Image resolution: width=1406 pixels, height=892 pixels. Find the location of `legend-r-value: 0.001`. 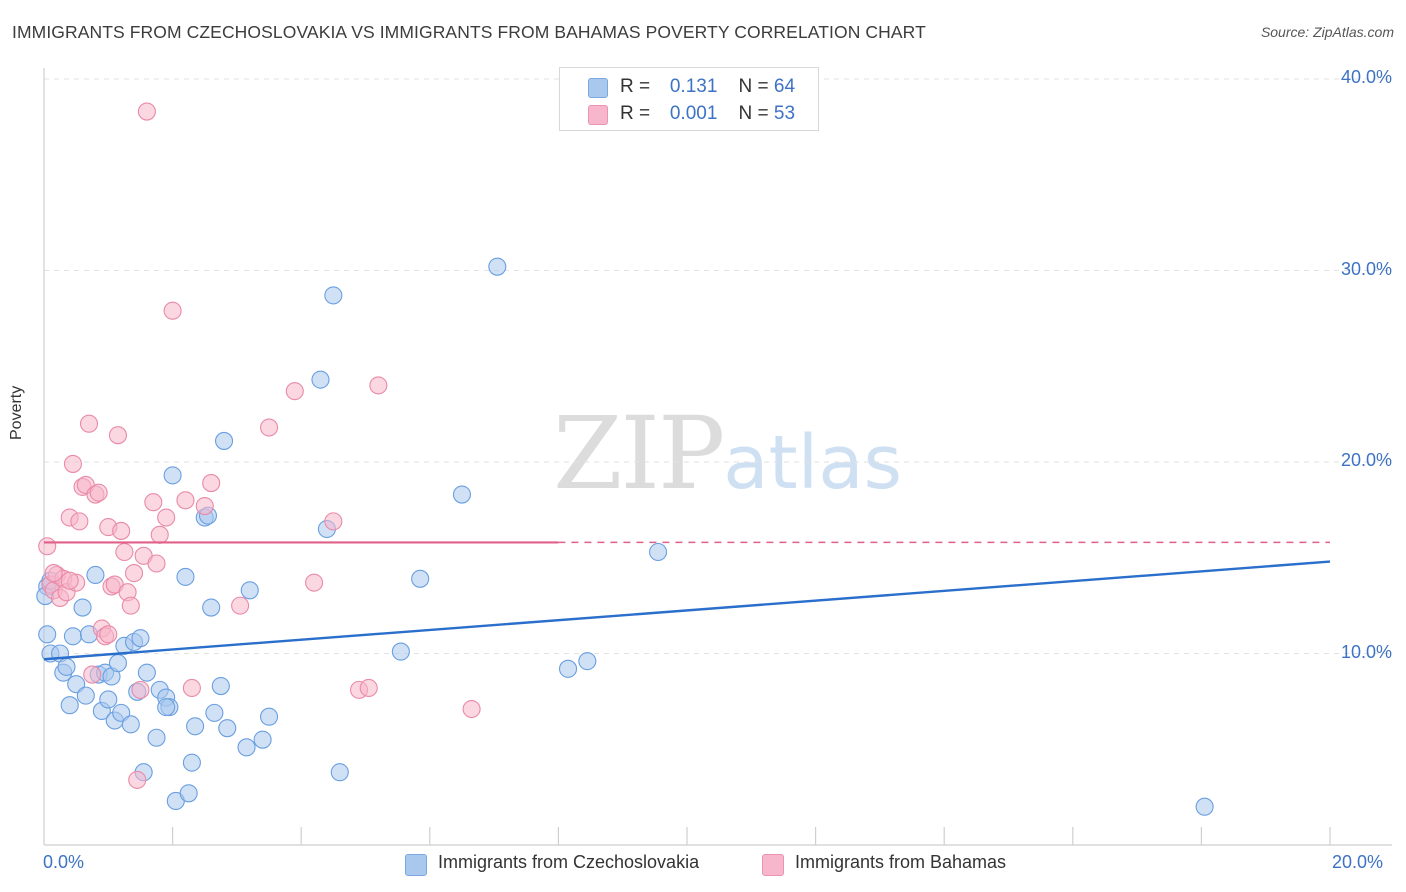

legend-r-value: 0.001 is located at coordinates (693, 113).